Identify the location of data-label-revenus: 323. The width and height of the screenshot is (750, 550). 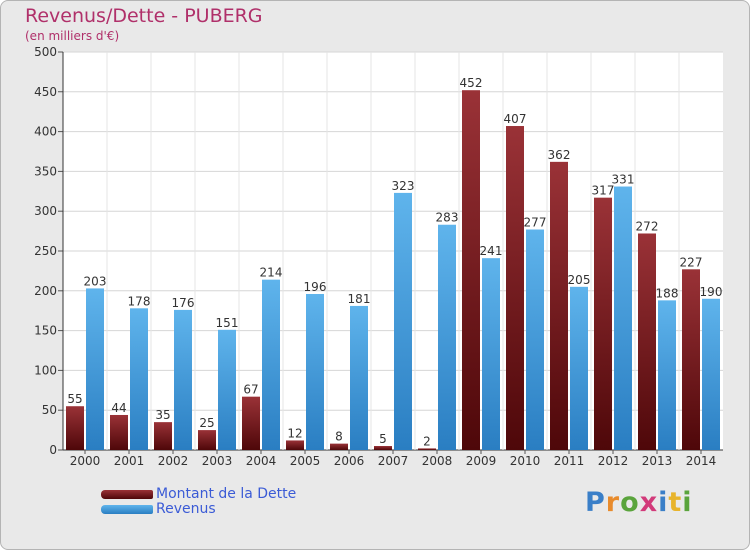
(403, 186).